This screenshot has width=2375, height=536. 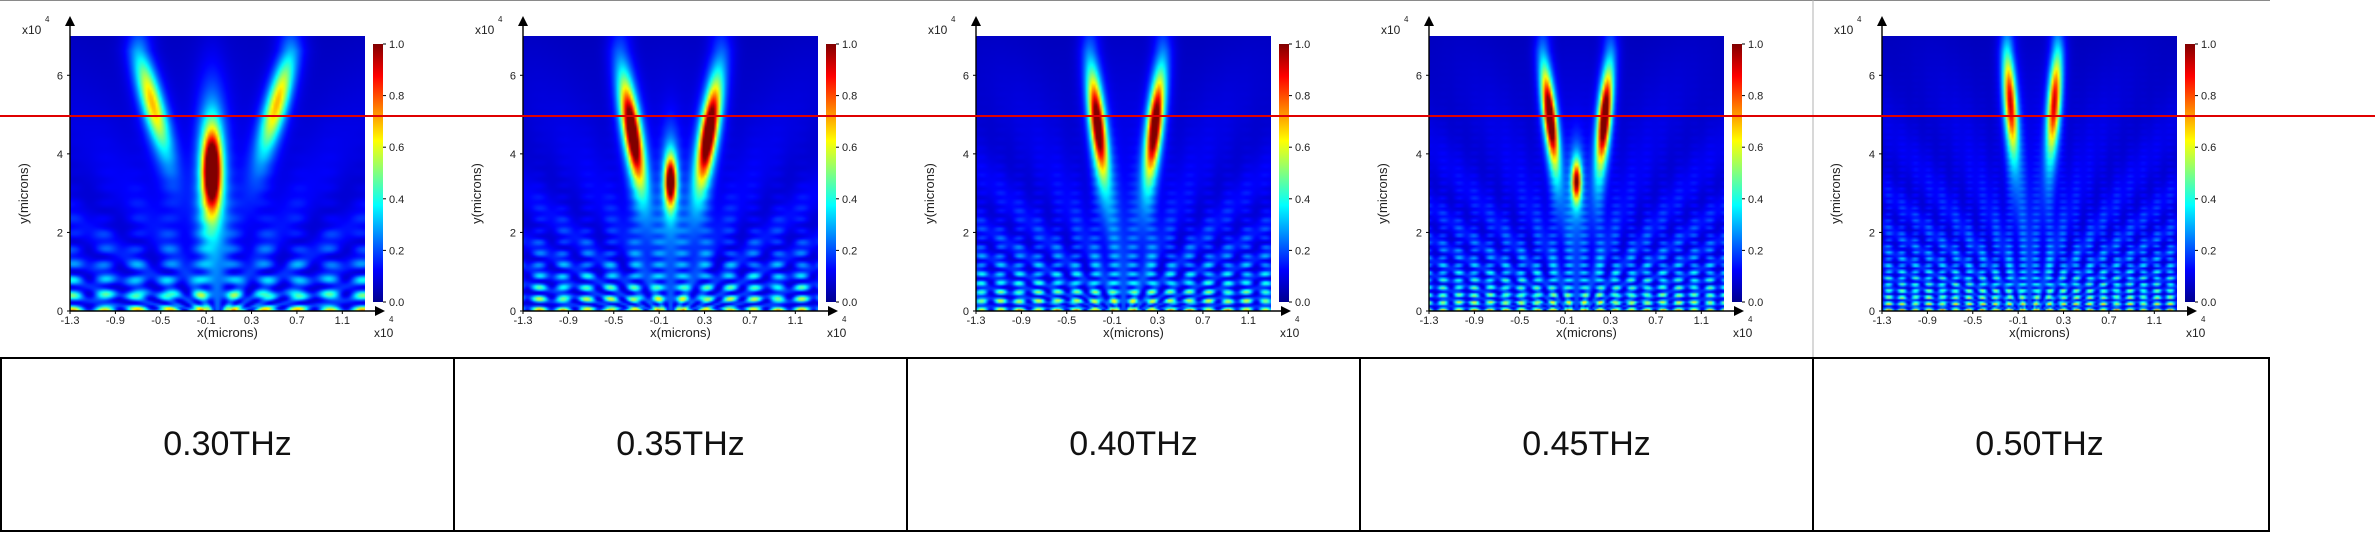 I want to click on caption-cell: 0.35THz, so click(x=679, y=444).